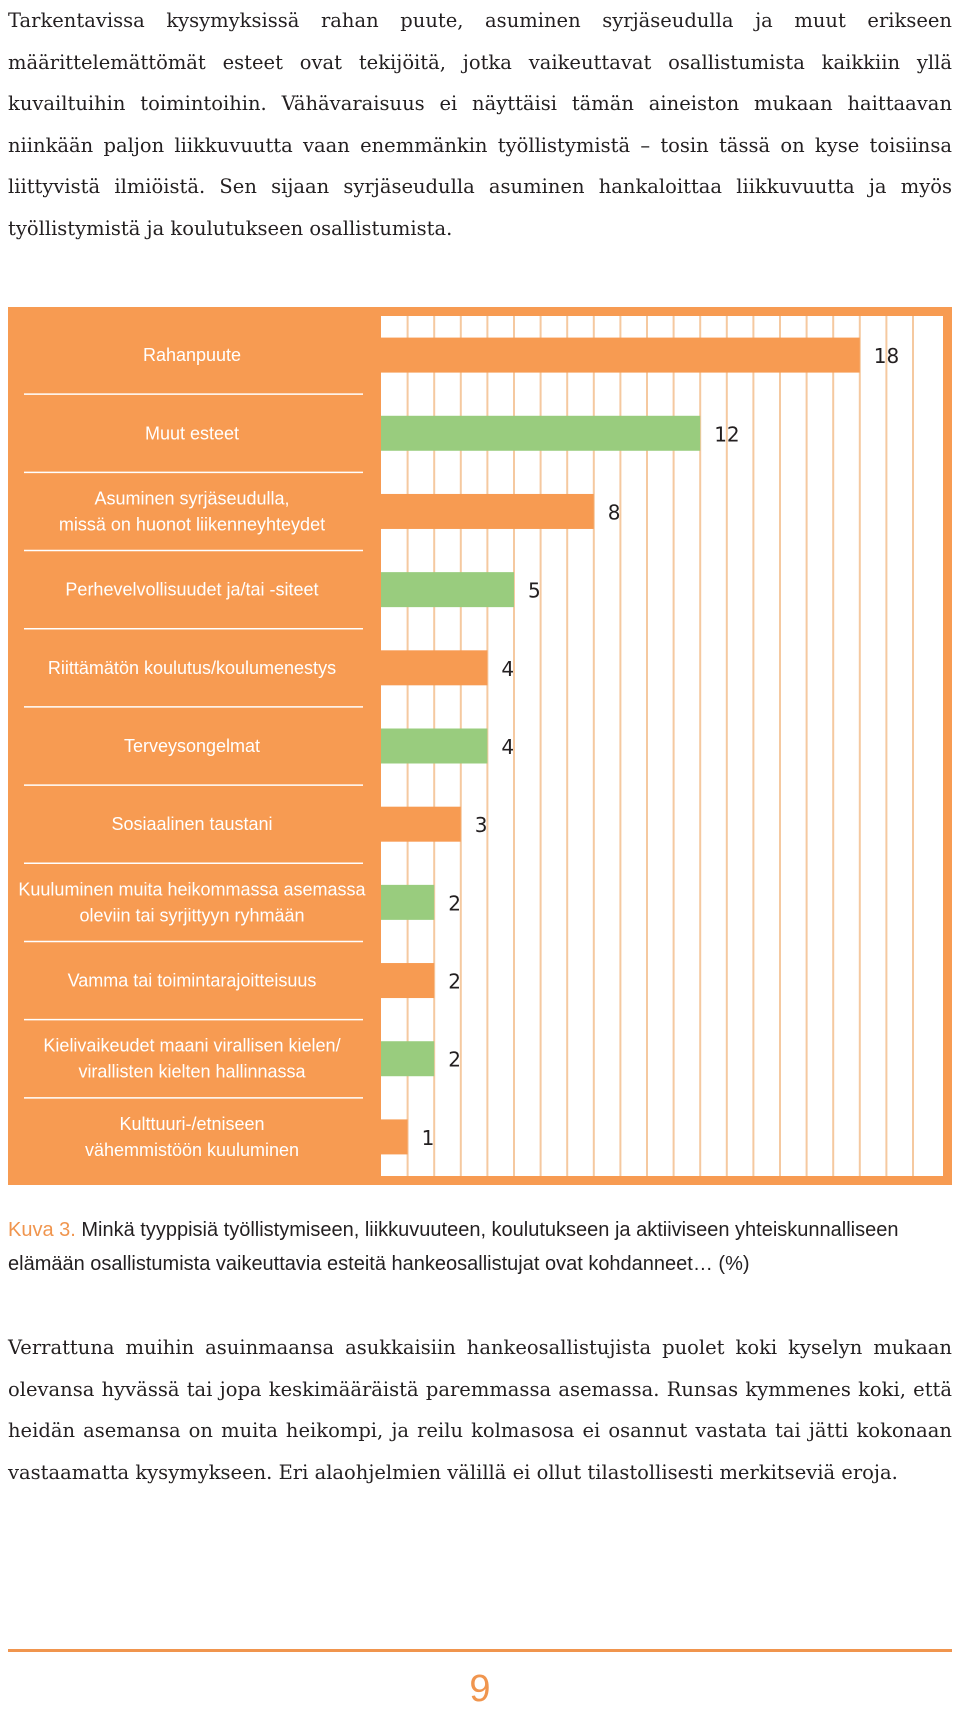  Describe the element at coordinates (191, 824) in the screenshot. I see `category-label: Sosiaalinen taustani` at that location.